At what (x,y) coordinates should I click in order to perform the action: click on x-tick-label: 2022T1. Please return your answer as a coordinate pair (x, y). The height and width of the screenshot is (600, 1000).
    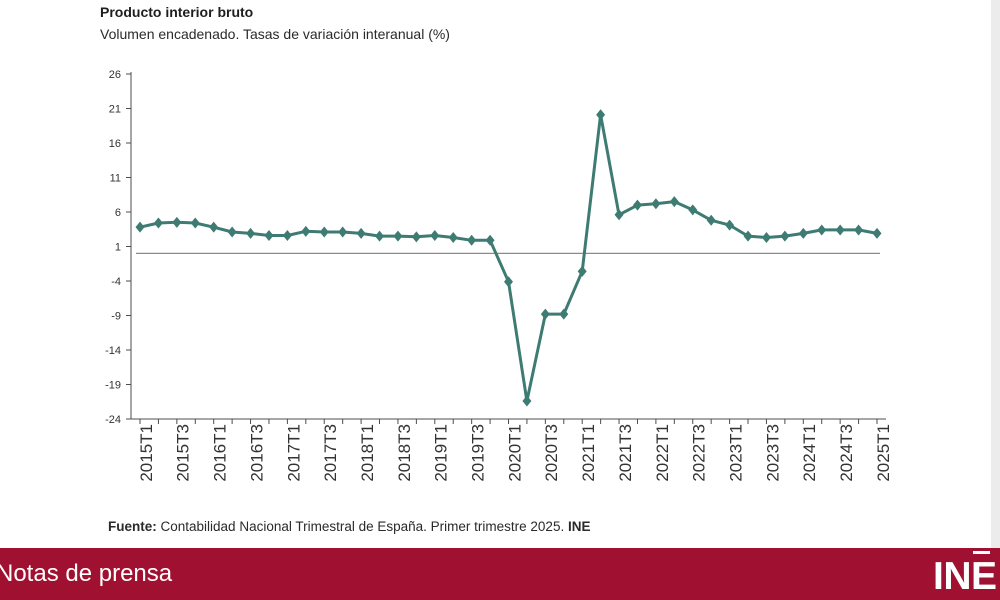
    Looking at the image, I should click on (662, 453).